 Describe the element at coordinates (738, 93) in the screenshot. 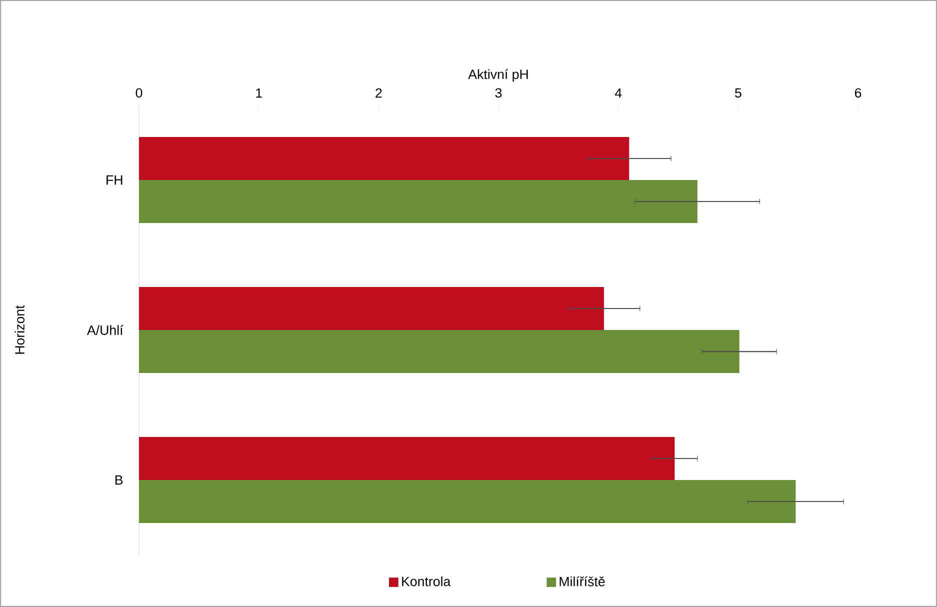

I see `x-tick-label: 5` at that location.